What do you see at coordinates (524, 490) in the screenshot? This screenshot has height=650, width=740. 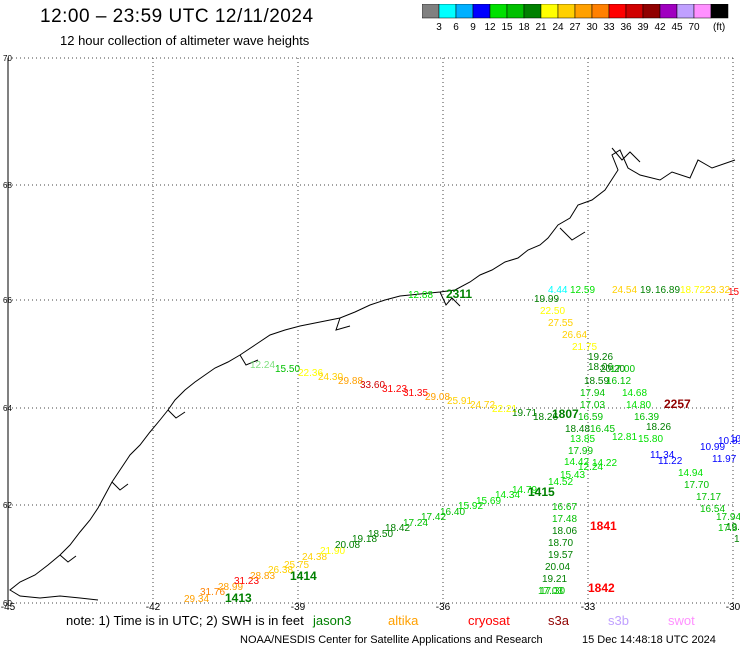 I see `wave-height-label: 14.79` at bounding box center [524, 490].